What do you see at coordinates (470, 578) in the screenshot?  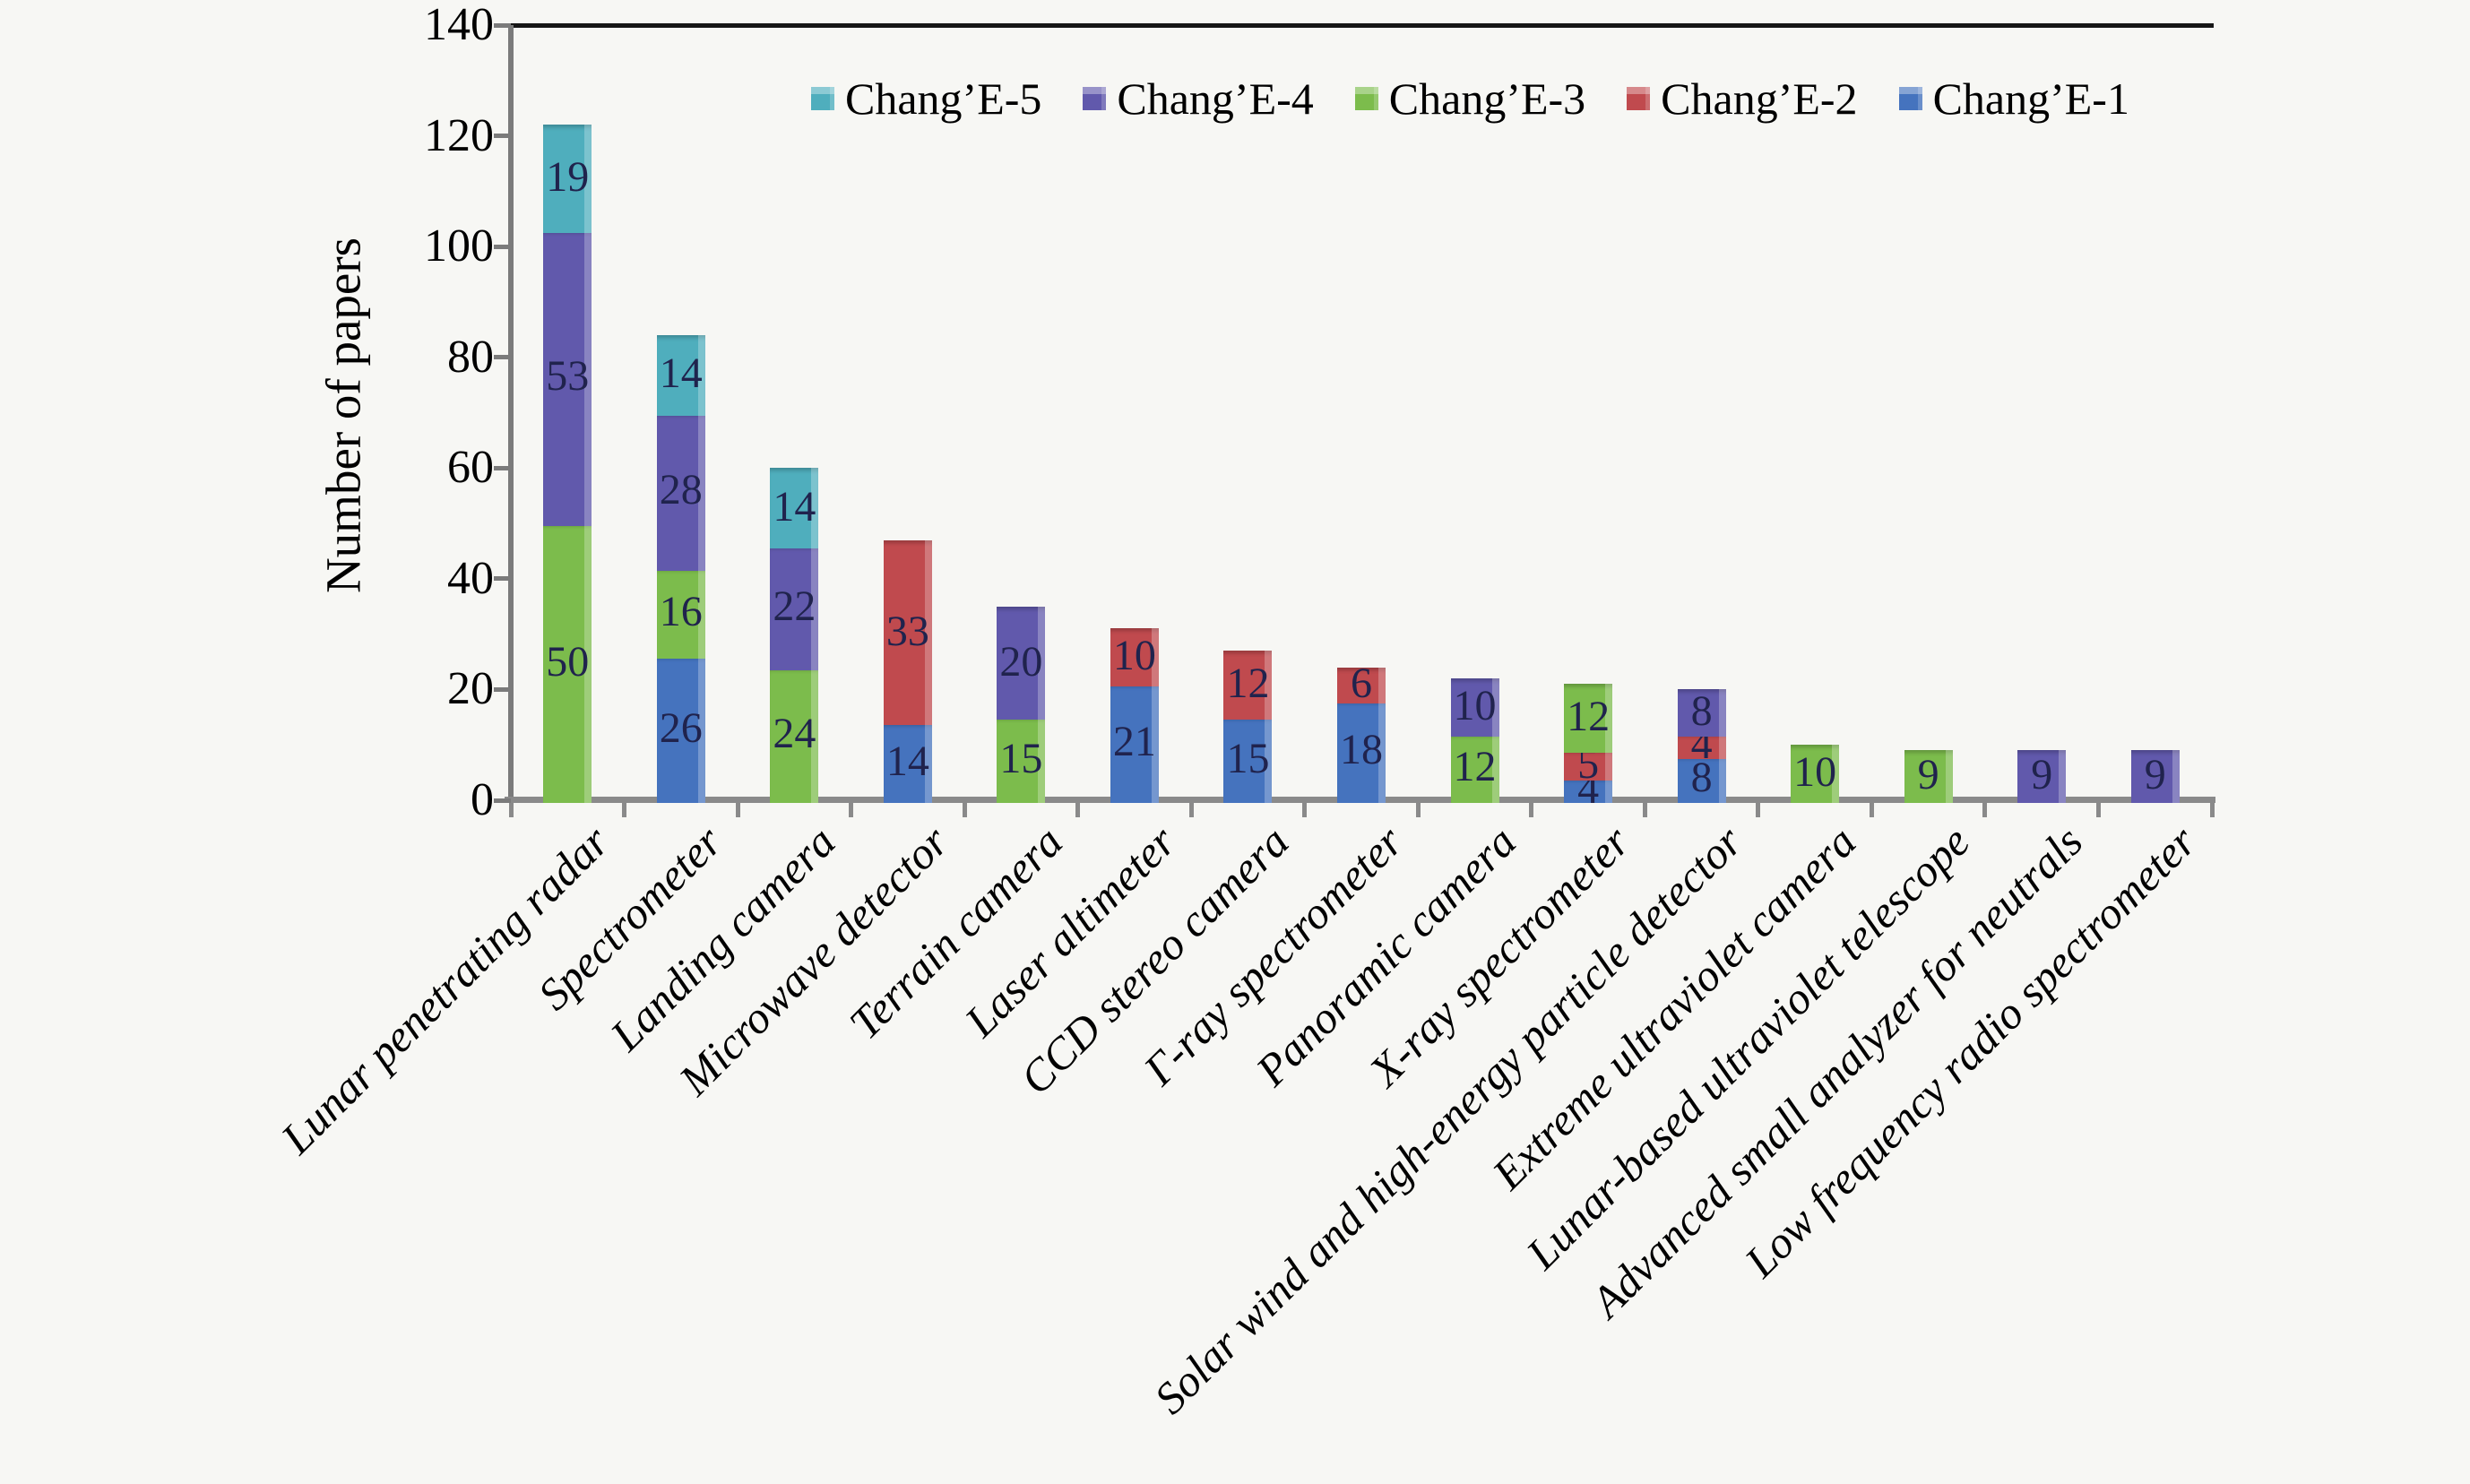 I see `y-tick-label: 40` at bounding box center [470, 578].